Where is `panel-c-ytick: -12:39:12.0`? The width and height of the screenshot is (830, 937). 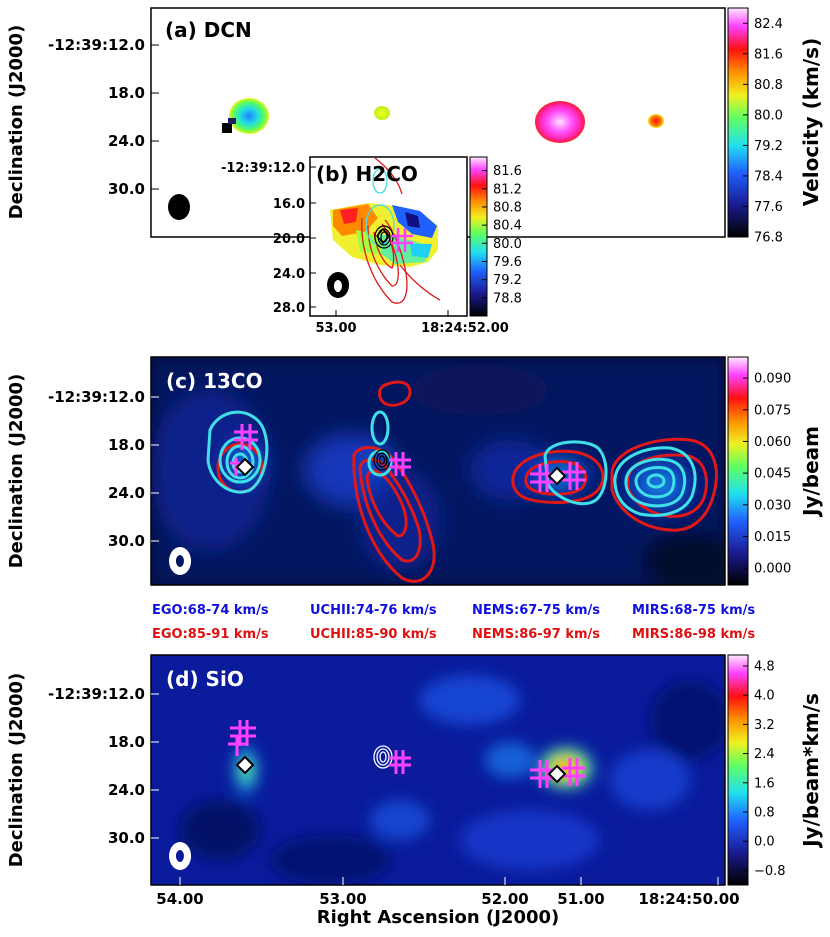 panel-c-ytick: -12:39:12.0 is located at coordinates (96, 397).